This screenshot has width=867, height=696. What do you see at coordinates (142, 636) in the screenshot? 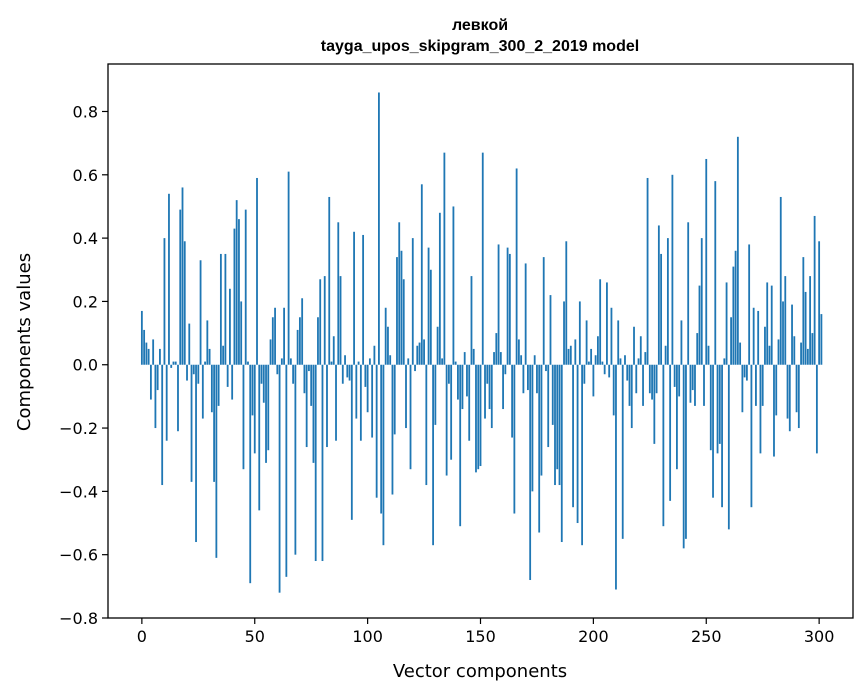
I see `x-tick-label: 0` at bounding box center [142, 636].